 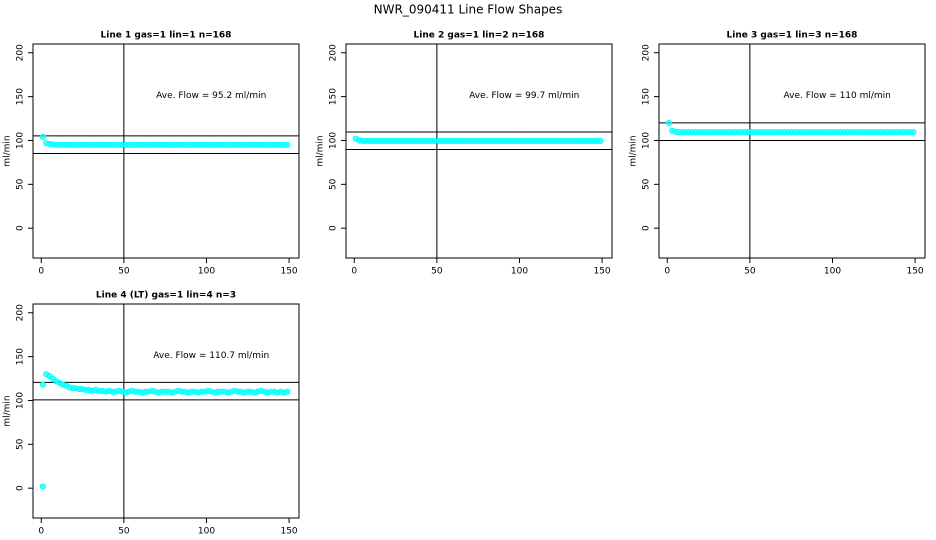 What do you see at coordinates (479, 36) in the screenshot?
I see `panel-title: Line 2 gas=1 lin=2 n=168` at bounding box center [479, 36].